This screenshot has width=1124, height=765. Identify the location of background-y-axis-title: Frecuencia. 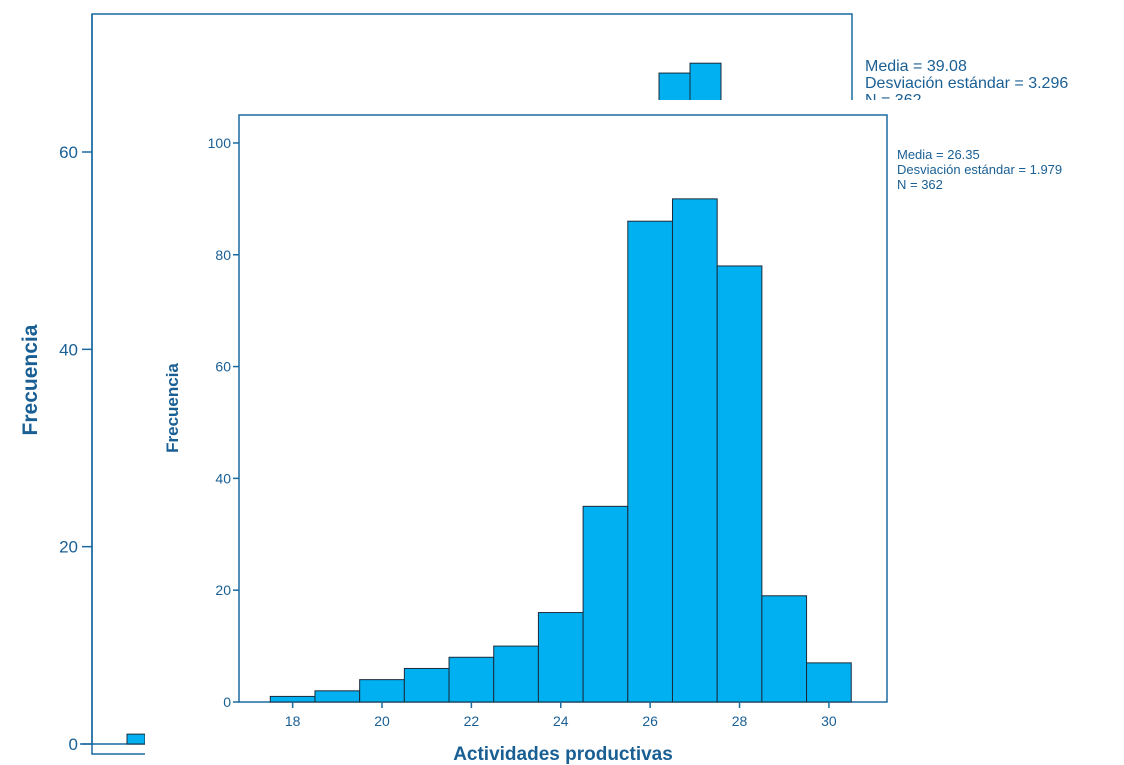
(30, 379).